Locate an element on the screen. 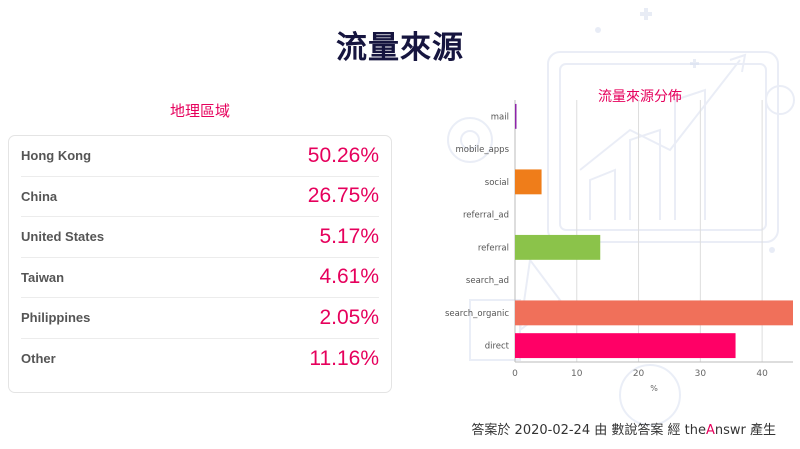 Image resolution: width=800 pixels, height=449 pixels. footer-credit: 答案於 2020-02-24 由 數說答案 經 theAnswr 產生 is located at coordinates (623, 428).